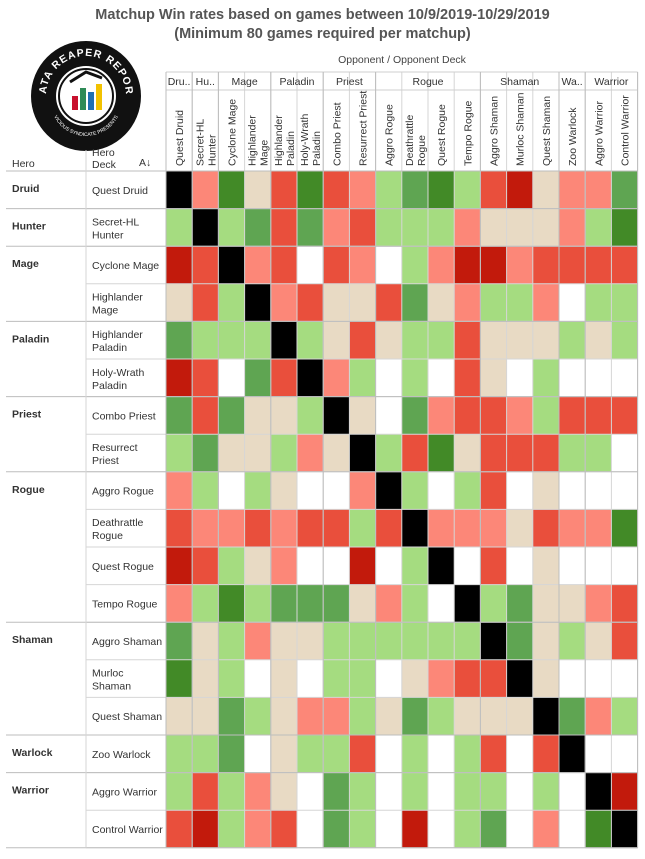 This screenshot has width=645, height=859. Describe the element at coordinates (145, 163) in the screenshot. I see `sort-ascending-icon: A↓` at that location.